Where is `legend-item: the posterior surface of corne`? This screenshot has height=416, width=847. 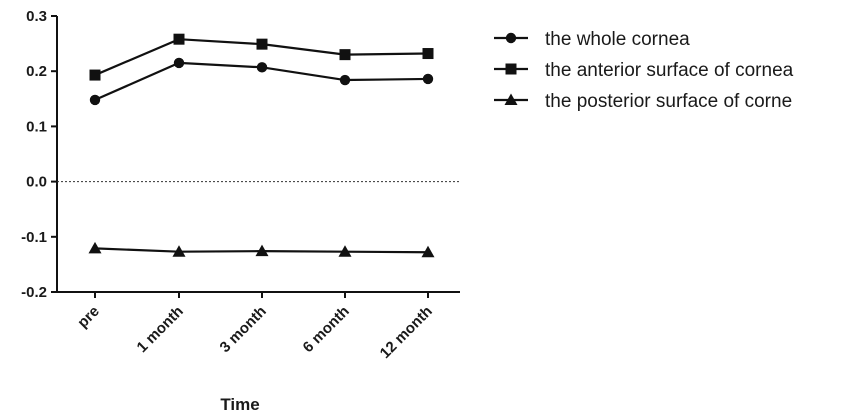 legend-item: the posterior surface of corne is located at coordinates (643, 101).